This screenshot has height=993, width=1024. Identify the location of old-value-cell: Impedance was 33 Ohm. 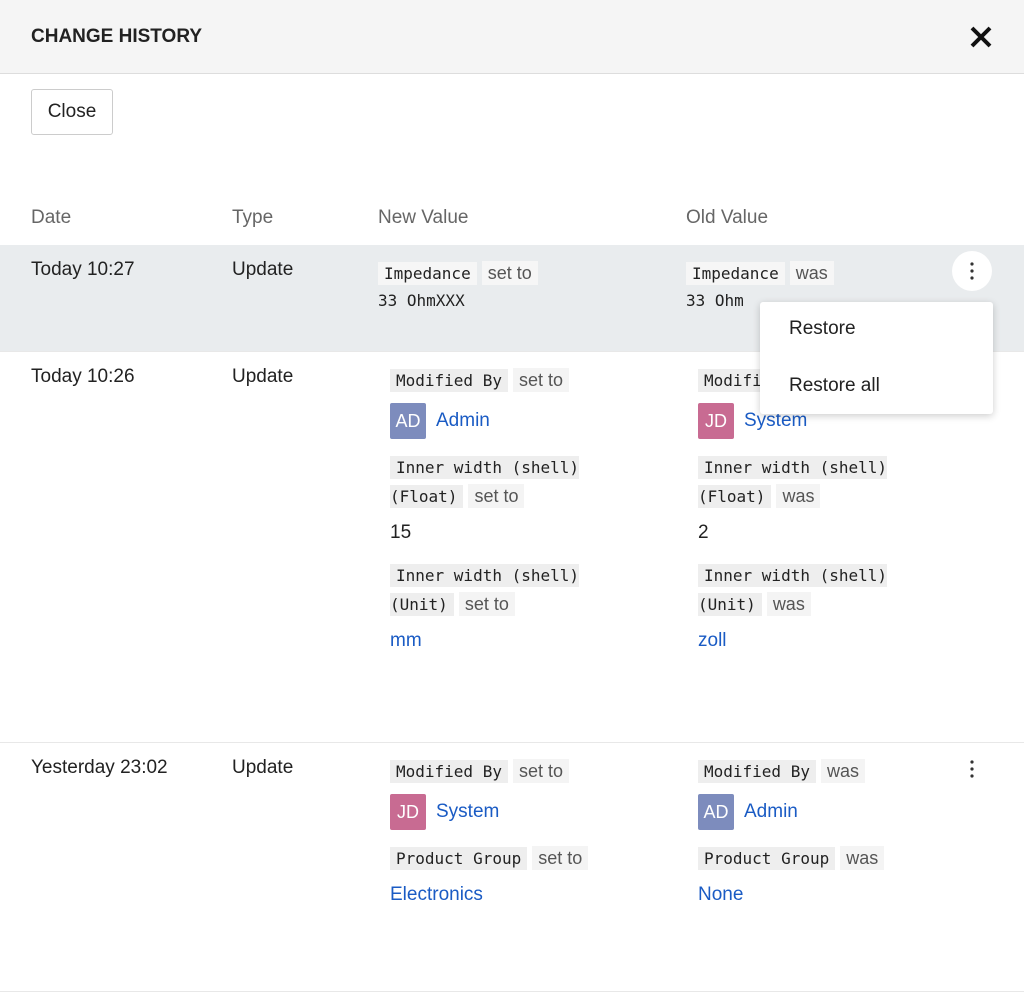
(811, 293).